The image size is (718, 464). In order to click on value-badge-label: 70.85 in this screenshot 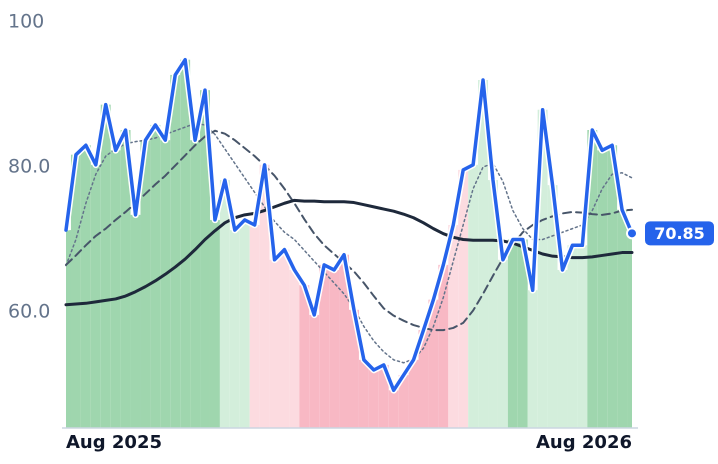, I will do `click(679, 233)`.